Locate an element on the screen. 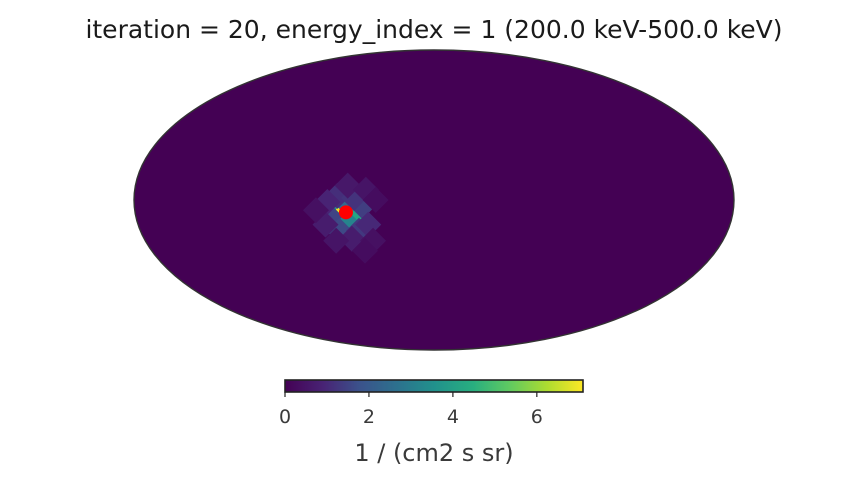 This screenshot has width=868, height=482. colorbar: 0 2 4 6 1 / (cm2 s sr) is located at coordinates (431, 423).